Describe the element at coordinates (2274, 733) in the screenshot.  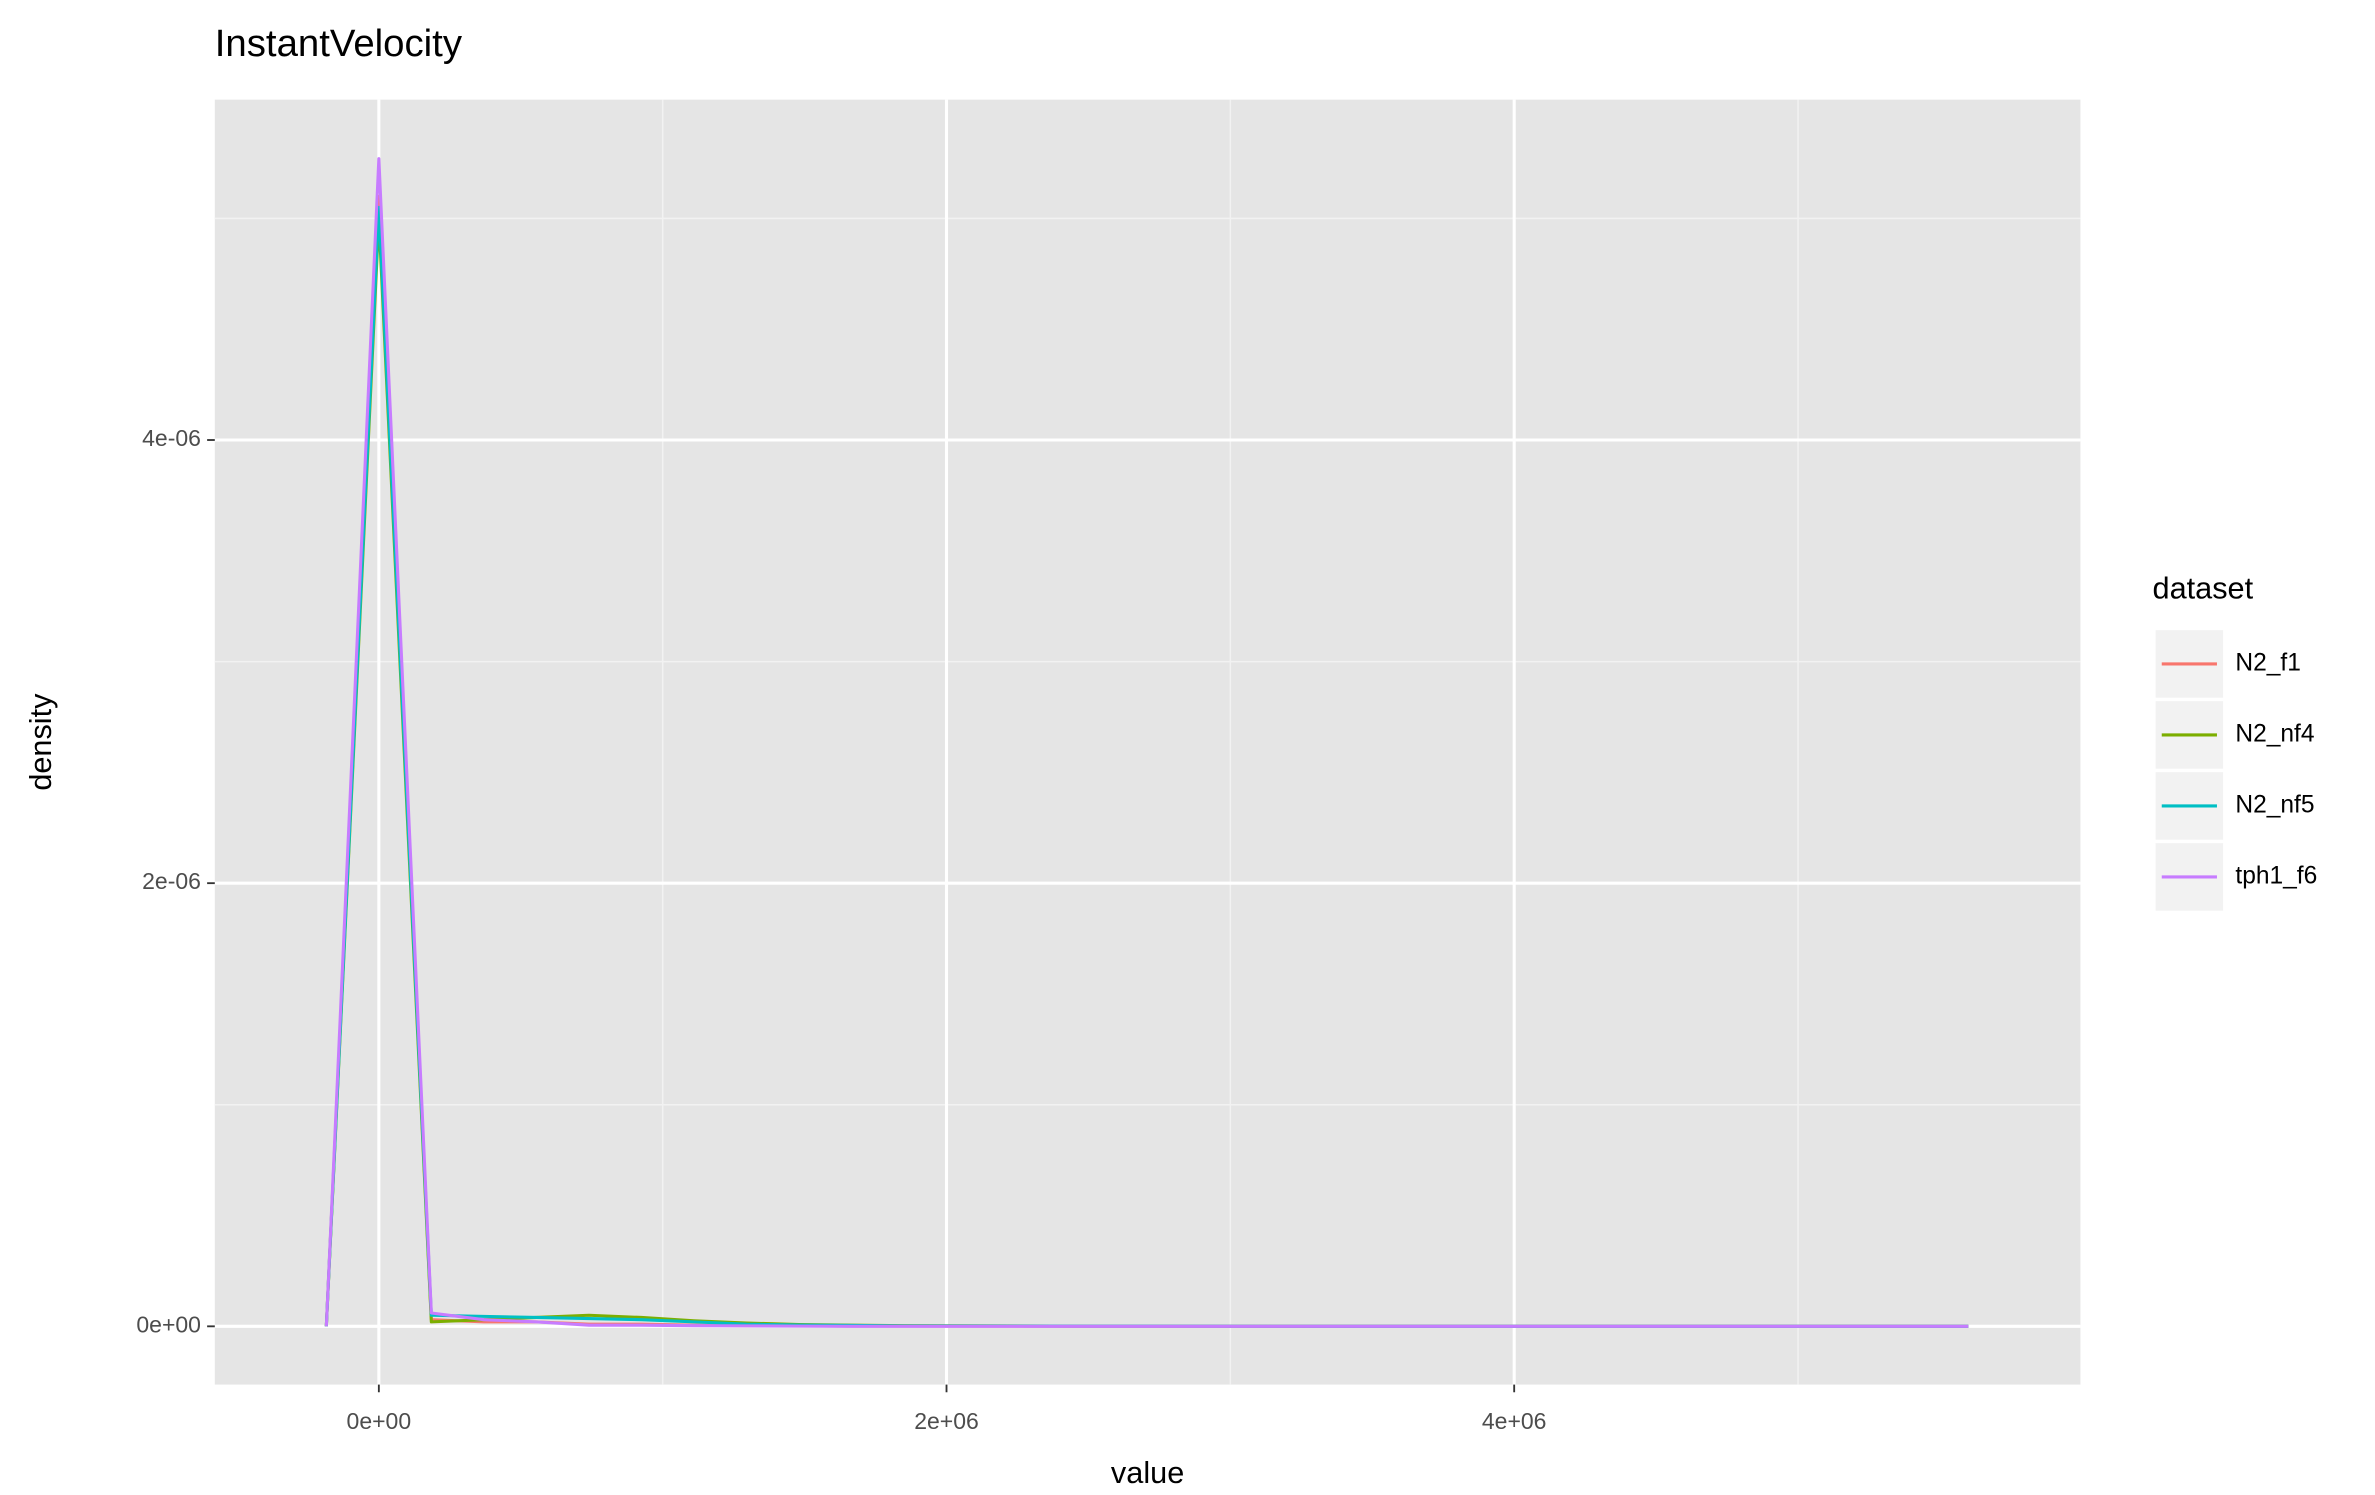
I see `legend-label: N2_nf4` at that location.